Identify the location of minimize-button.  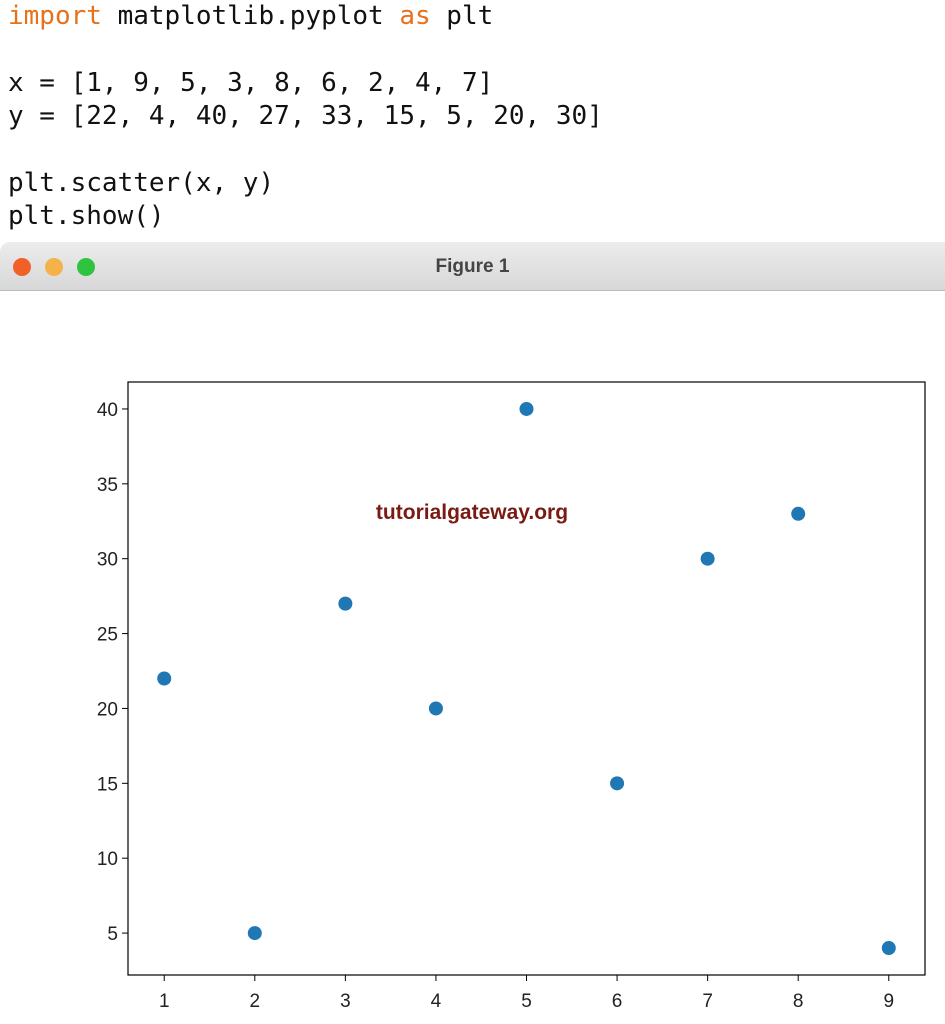
(54, 267).